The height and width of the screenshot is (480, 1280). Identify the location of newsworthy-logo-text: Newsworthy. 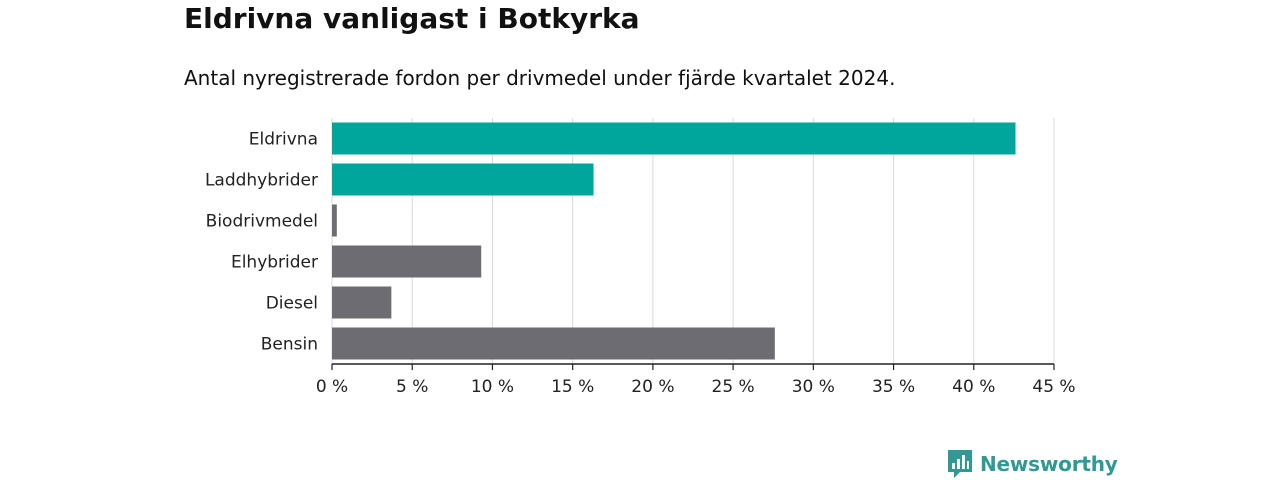
(1049, 464).